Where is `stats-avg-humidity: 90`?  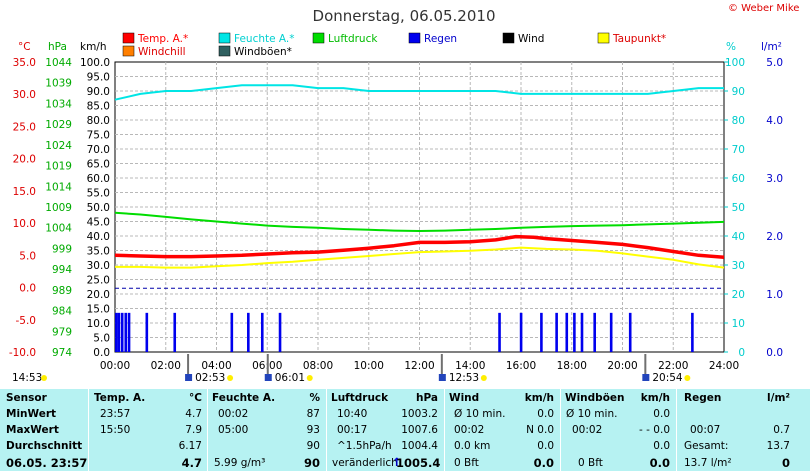 stats-avg-humidity: 90 is located at coordinates (313, 446).